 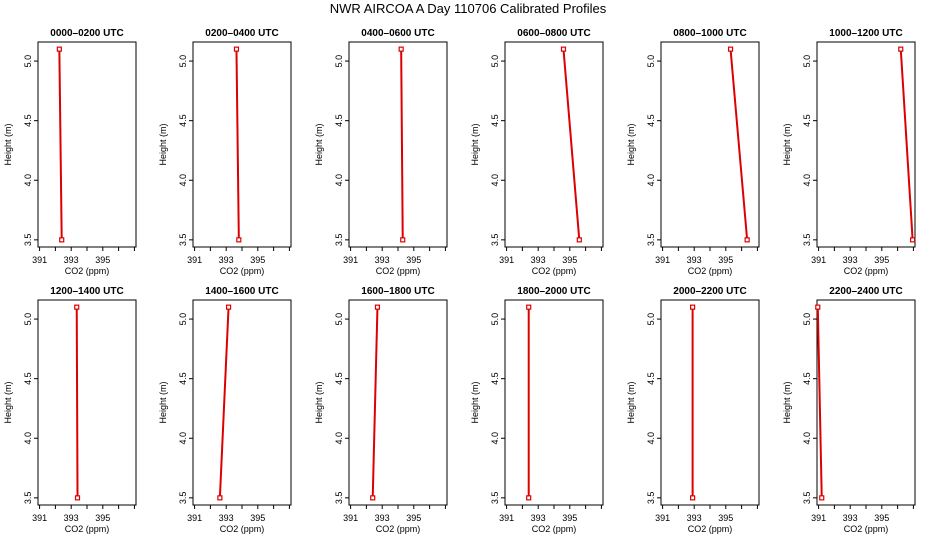 I want to click on panel-7-profile-line, so click(x=77, y=402).